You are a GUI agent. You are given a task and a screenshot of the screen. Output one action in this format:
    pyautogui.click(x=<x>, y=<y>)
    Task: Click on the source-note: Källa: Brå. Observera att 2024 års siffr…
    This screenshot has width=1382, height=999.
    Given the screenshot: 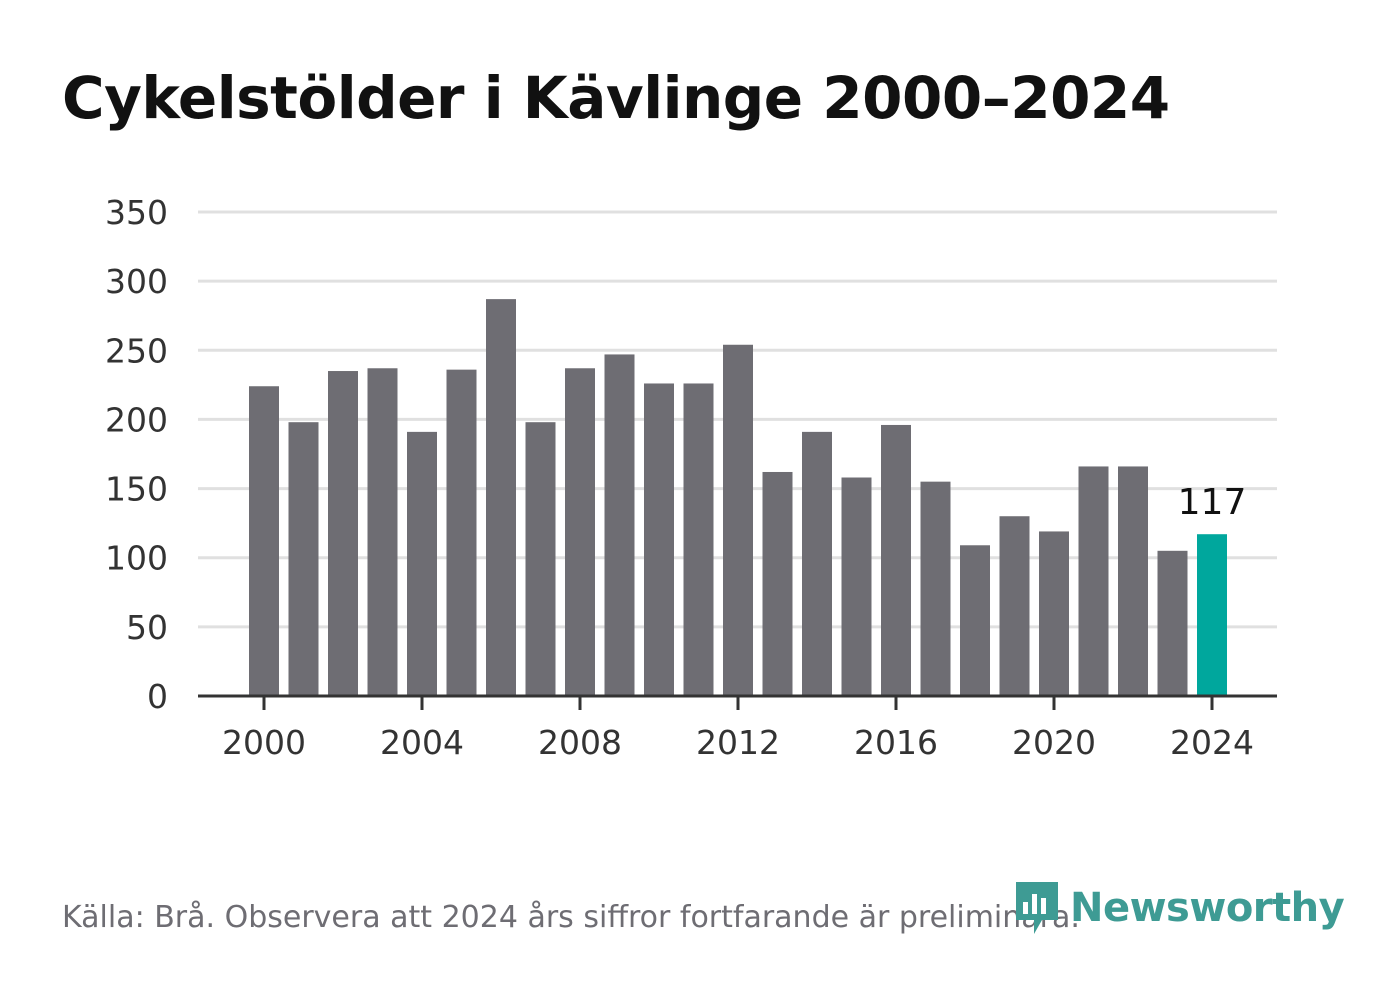 What is the action you would take?
    pyautogui.click(x=571, y=917)
    